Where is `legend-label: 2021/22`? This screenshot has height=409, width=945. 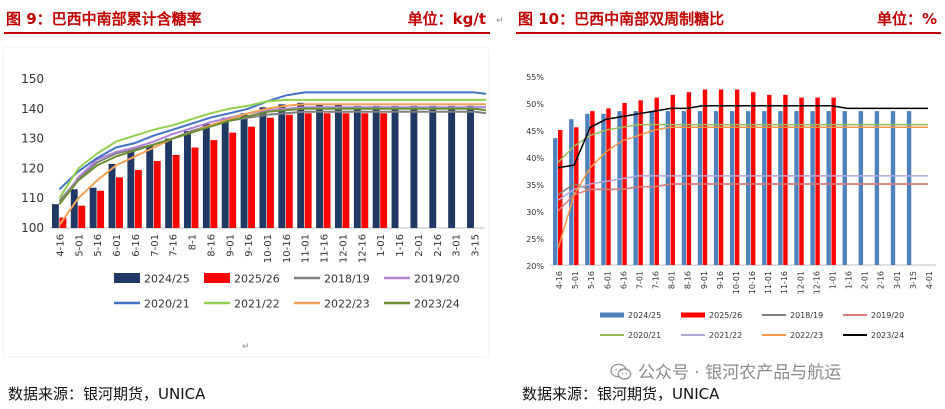 legend-label: 2021/22 is located at coordinates (725, 335).